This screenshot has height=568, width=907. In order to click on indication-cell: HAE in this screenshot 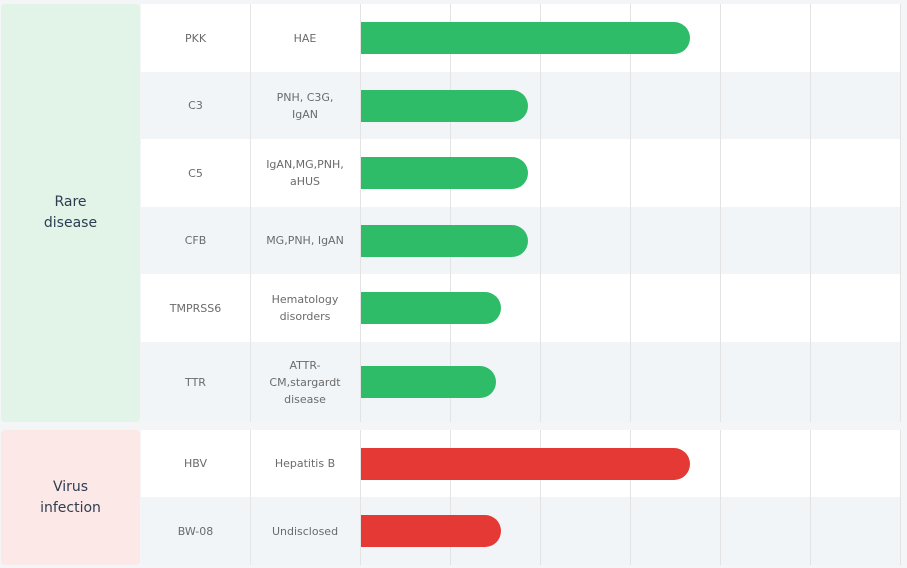, I will do `click(305, 38)`.